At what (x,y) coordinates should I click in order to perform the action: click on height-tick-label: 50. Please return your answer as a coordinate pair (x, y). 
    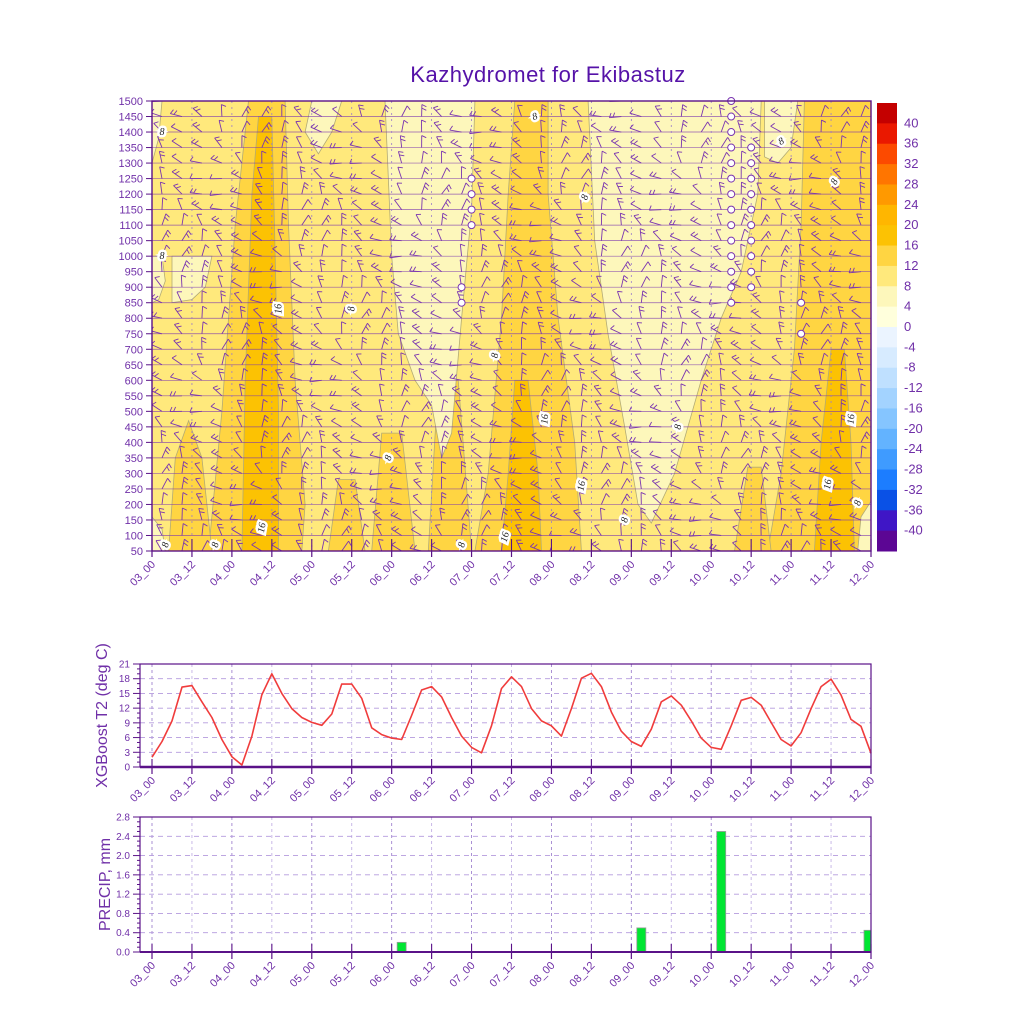
    Looking at the image, I should click on (137, 552).